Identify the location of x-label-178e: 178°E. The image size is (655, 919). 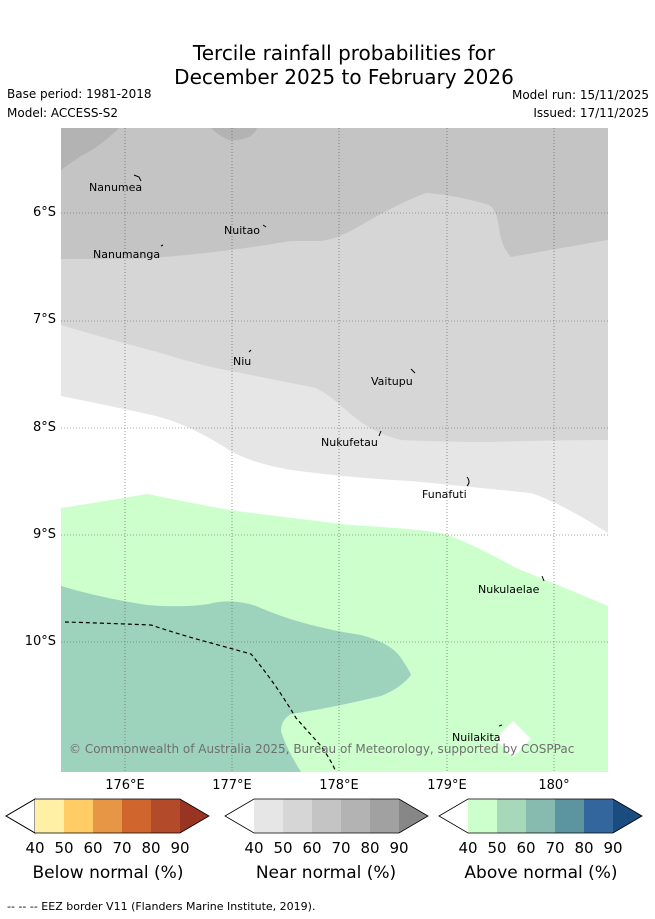
(339, 785).